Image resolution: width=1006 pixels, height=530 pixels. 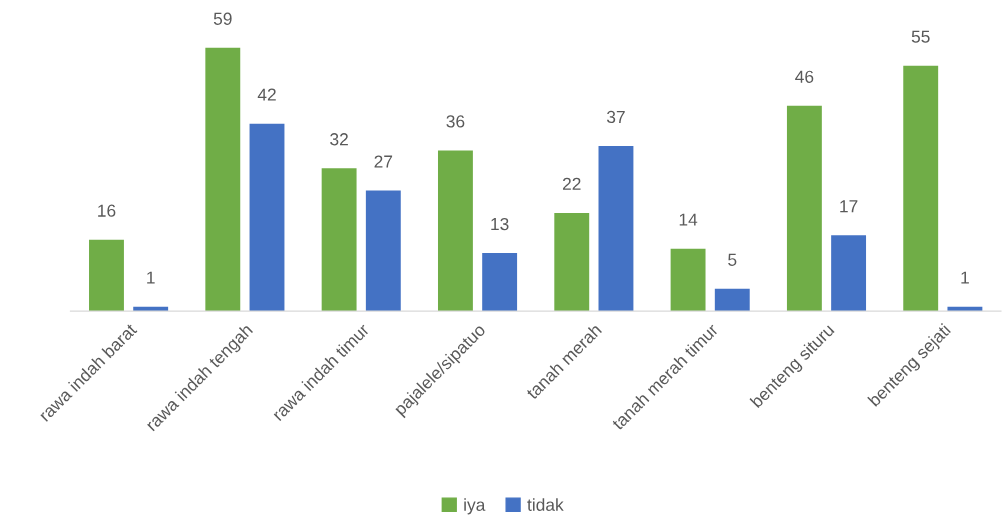 What do you see at coordinates (475, 506) in the screenshot?
I see `legend-label: iya` at bounding box center [475, 506].